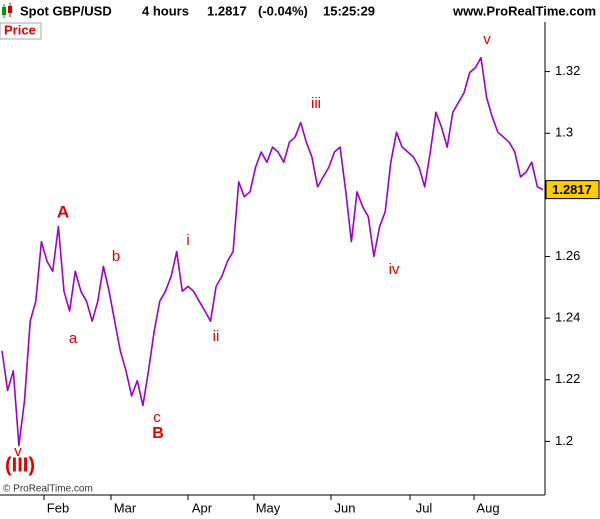 The height and width of the screenshot is (519, 600). I want to click on wave-label: i, so click(187, 240).